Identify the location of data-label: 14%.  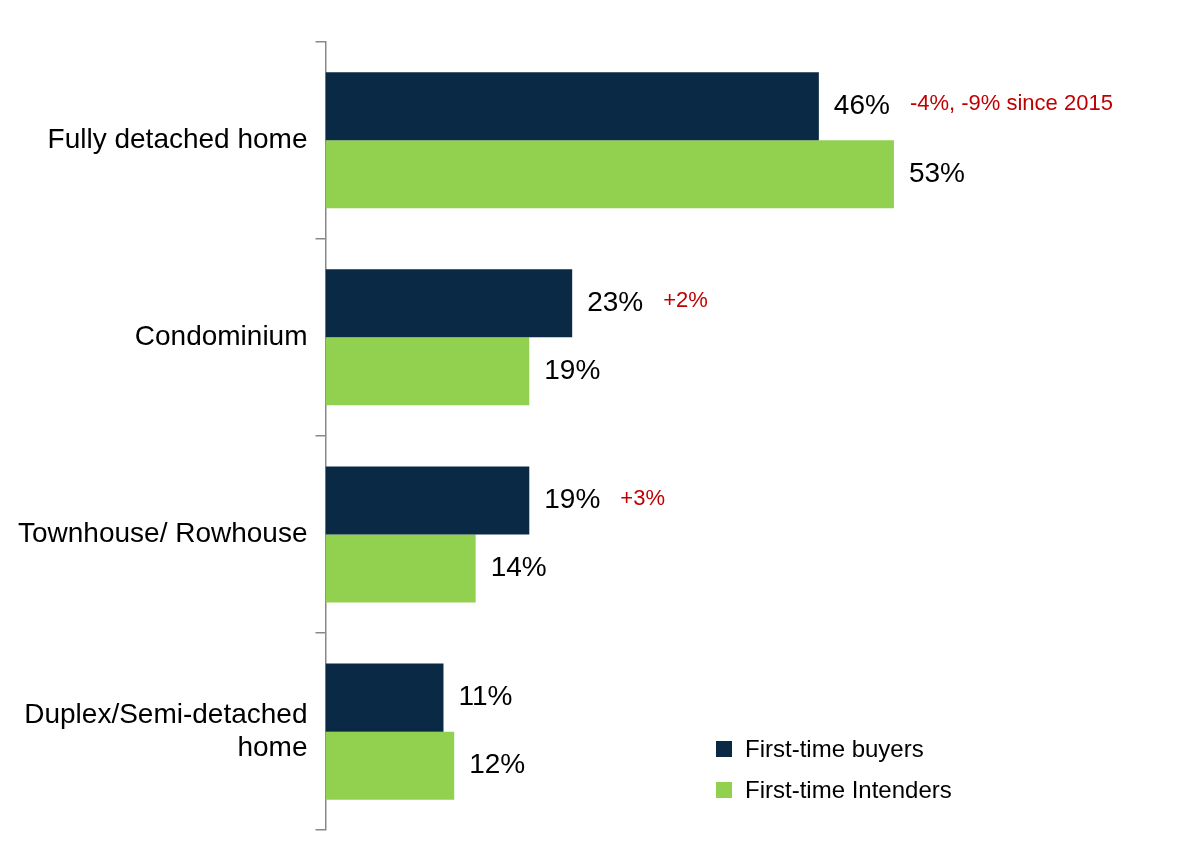
(518, 567).